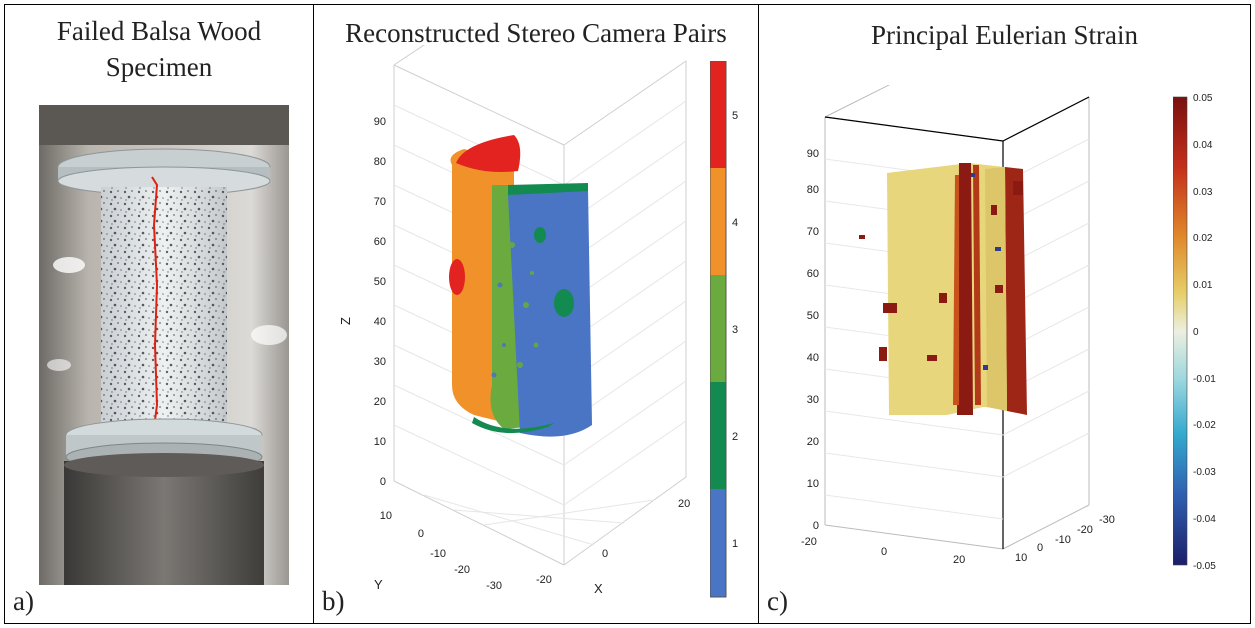  Describe the element at coordinates (1203, 238) in the screenshot. I see `colorbar-tick: 0.02` at that location.